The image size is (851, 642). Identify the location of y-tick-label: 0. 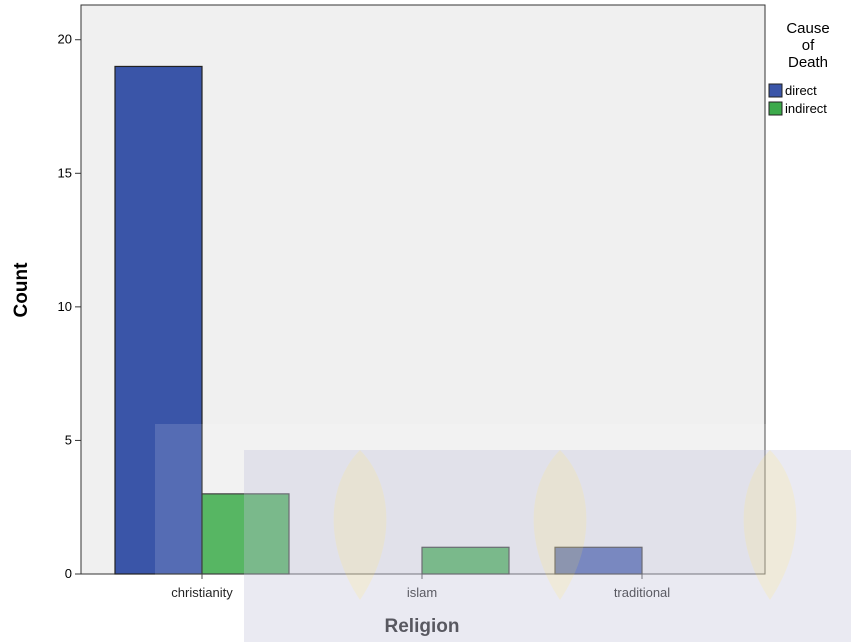
(68, 573).